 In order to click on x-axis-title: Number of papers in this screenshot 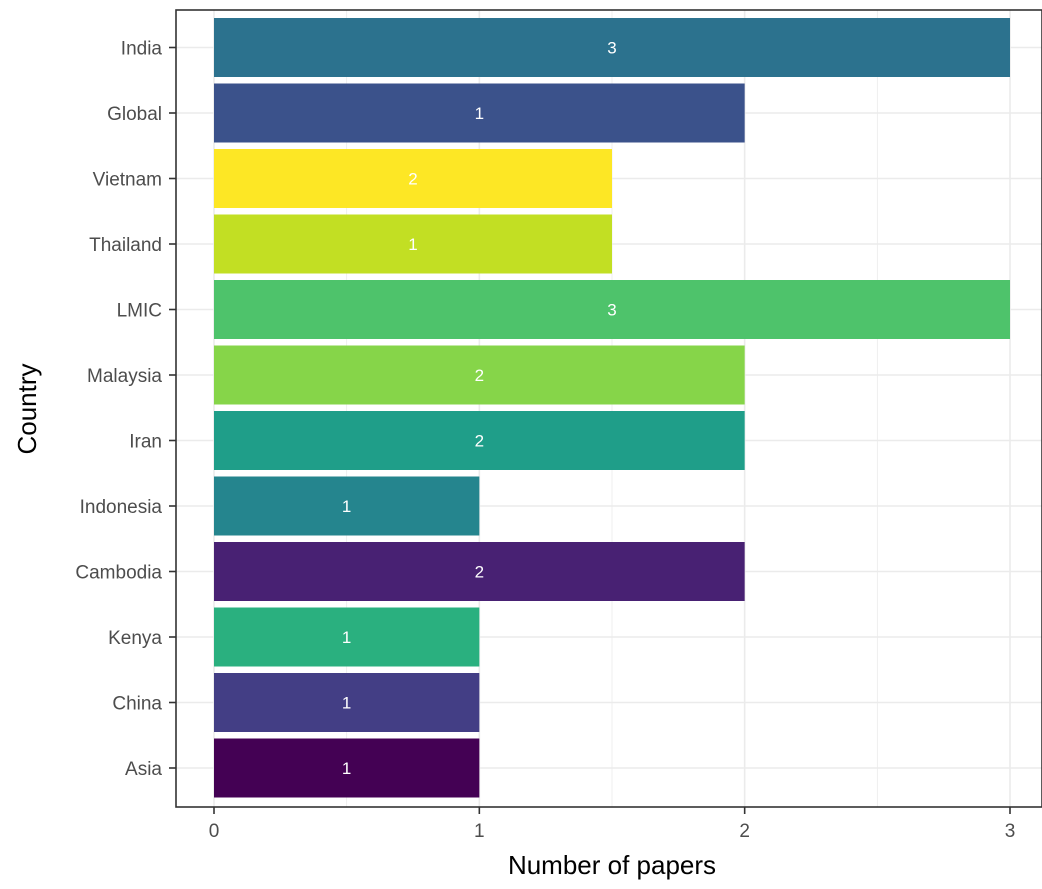, I will do `click(612, 865)`.